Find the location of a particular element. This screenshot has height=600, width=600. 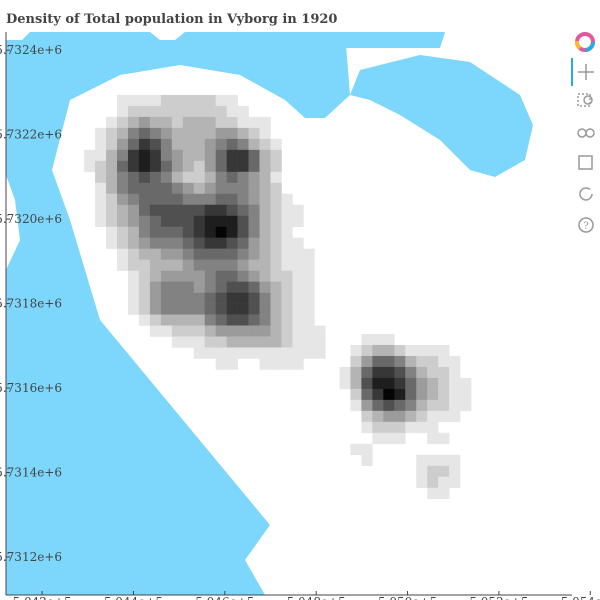

x-tick-label: 5.044e+5 is located at coordinates (133, 597).